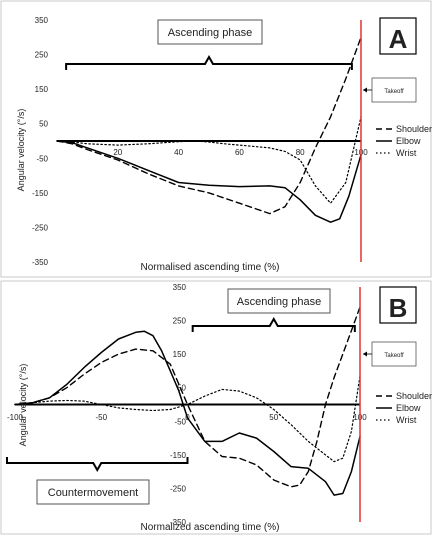  What do you see at coordinates (398, 39) in the screenshot?
I see `panel-a-label: A` at bounding box center [398, 39].